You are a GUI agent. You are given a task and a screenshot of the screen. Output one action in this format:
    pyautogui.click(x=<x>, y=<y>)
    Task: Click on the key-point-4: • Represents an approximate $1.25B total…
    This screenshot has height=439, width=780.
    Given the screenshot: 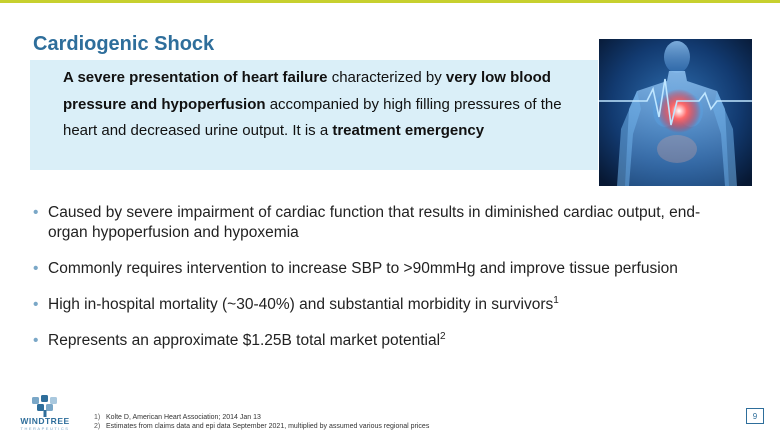 What is the action you would take?
    pyautogui.click(x=383, y=341)
    